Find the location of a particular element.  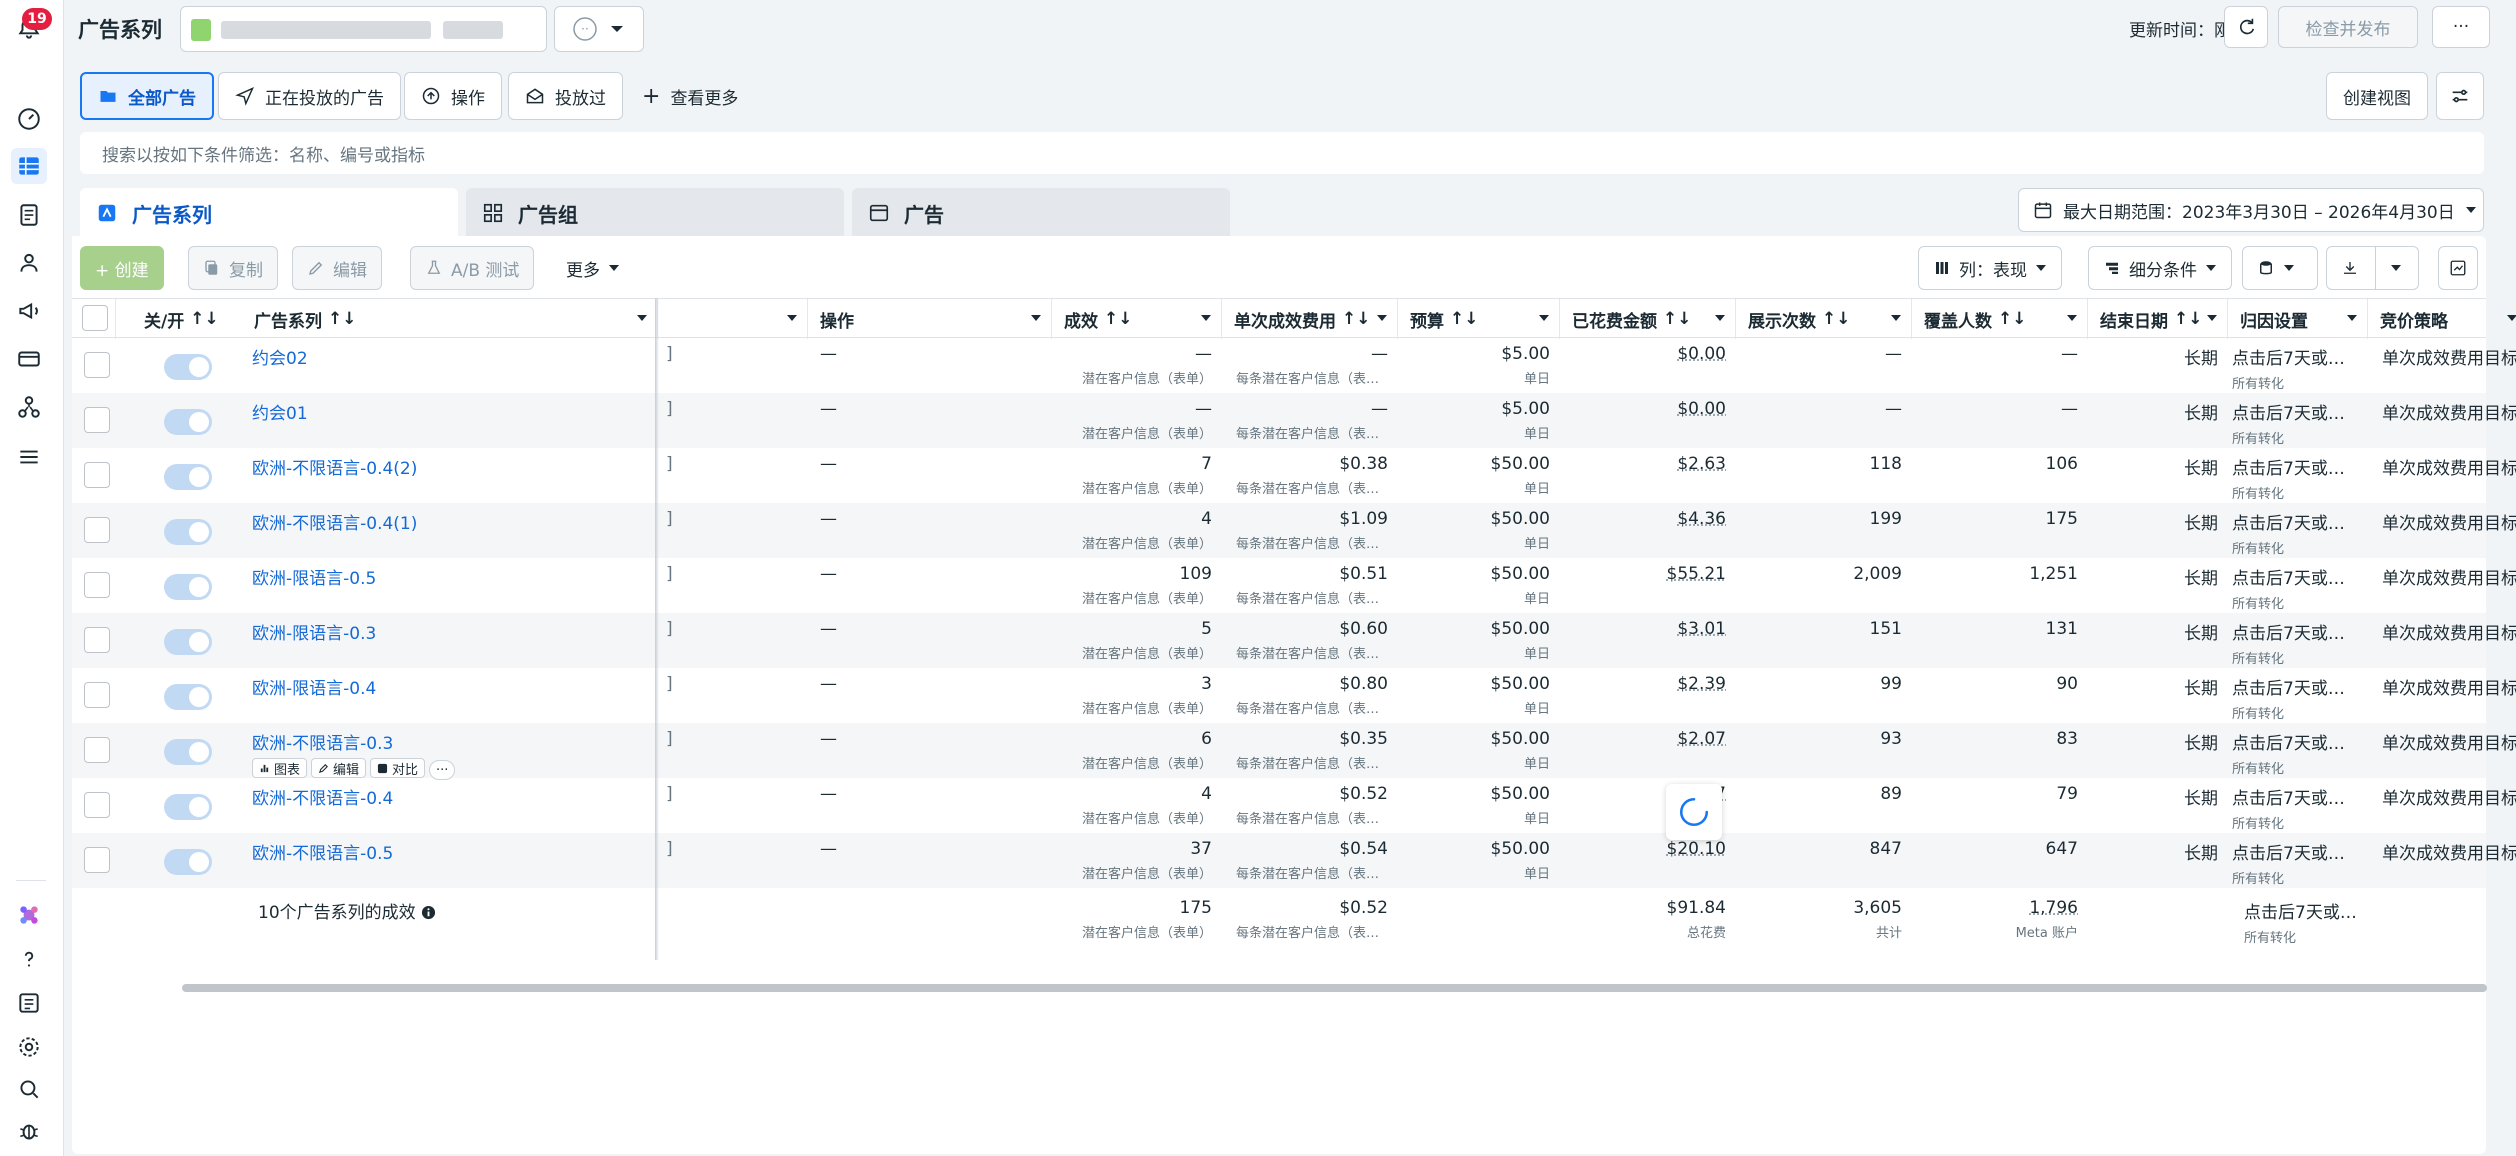

documents-icon is located at coordinates (29, 215).